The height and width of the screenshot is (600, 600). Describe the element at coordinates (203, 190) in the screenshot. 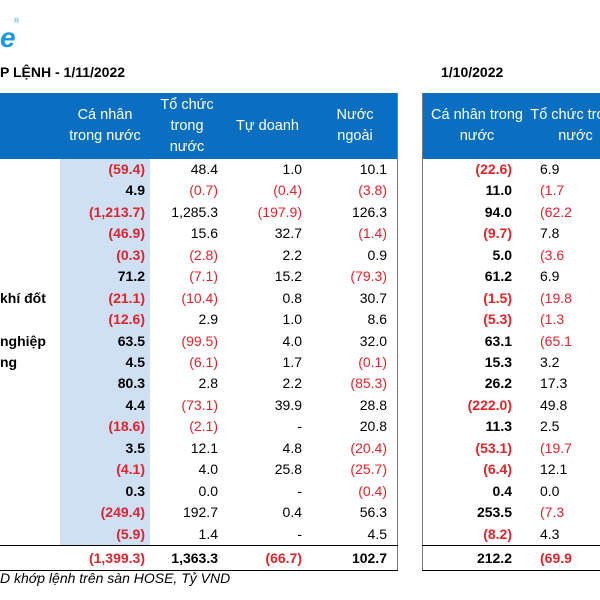

I see `cell-to-chuc: (0.7)` at that location.